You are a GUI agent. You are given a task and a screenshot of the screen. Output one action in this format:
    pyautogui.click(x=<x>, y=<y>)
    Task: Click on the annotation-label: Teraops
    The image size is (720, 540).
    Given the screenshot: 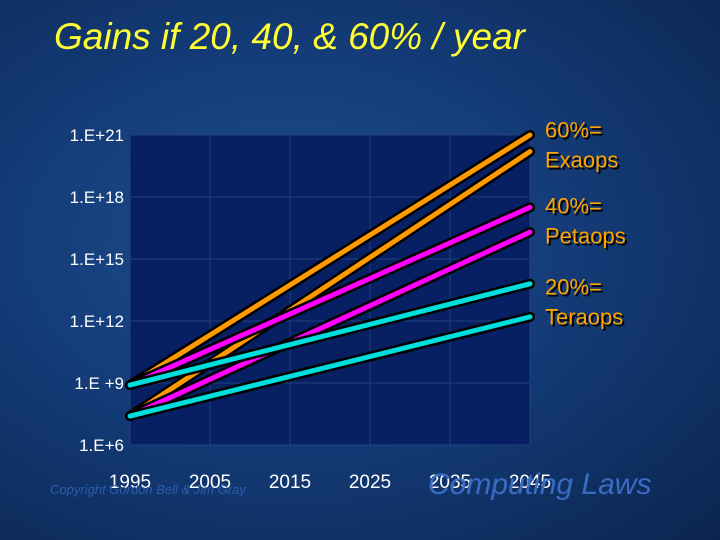 What is the action you would take?
    pyautogui.click(x=584, y=316)
    